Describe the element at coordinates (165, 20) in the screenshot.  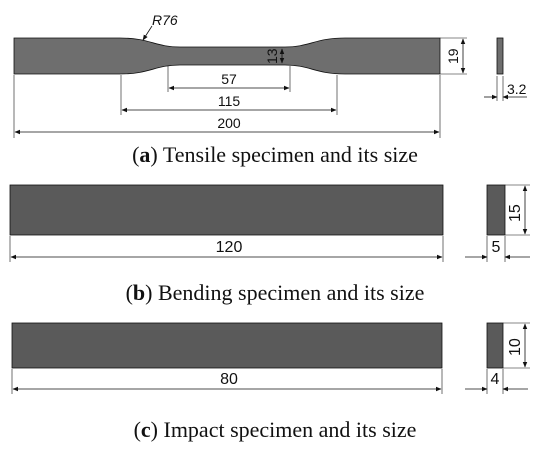
I see `radius-label: R76` at that location.